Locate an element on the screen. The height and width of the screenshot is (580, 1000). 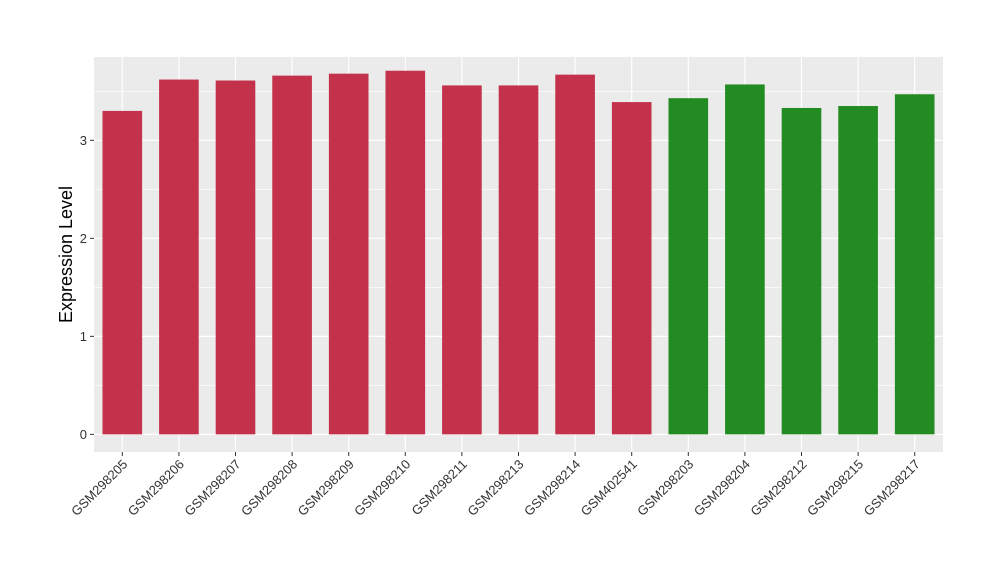
x-tick-label: GSM298214 is located at coordinates (552, 488).